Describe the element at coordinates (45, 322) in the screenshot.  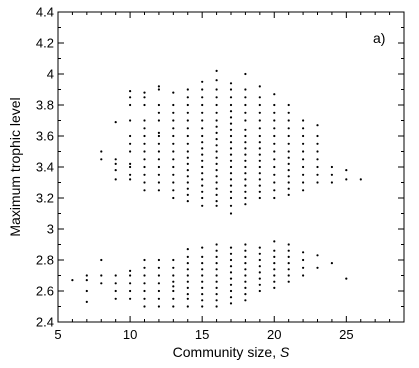
I see `y-tick-label: 2.4` at that location.